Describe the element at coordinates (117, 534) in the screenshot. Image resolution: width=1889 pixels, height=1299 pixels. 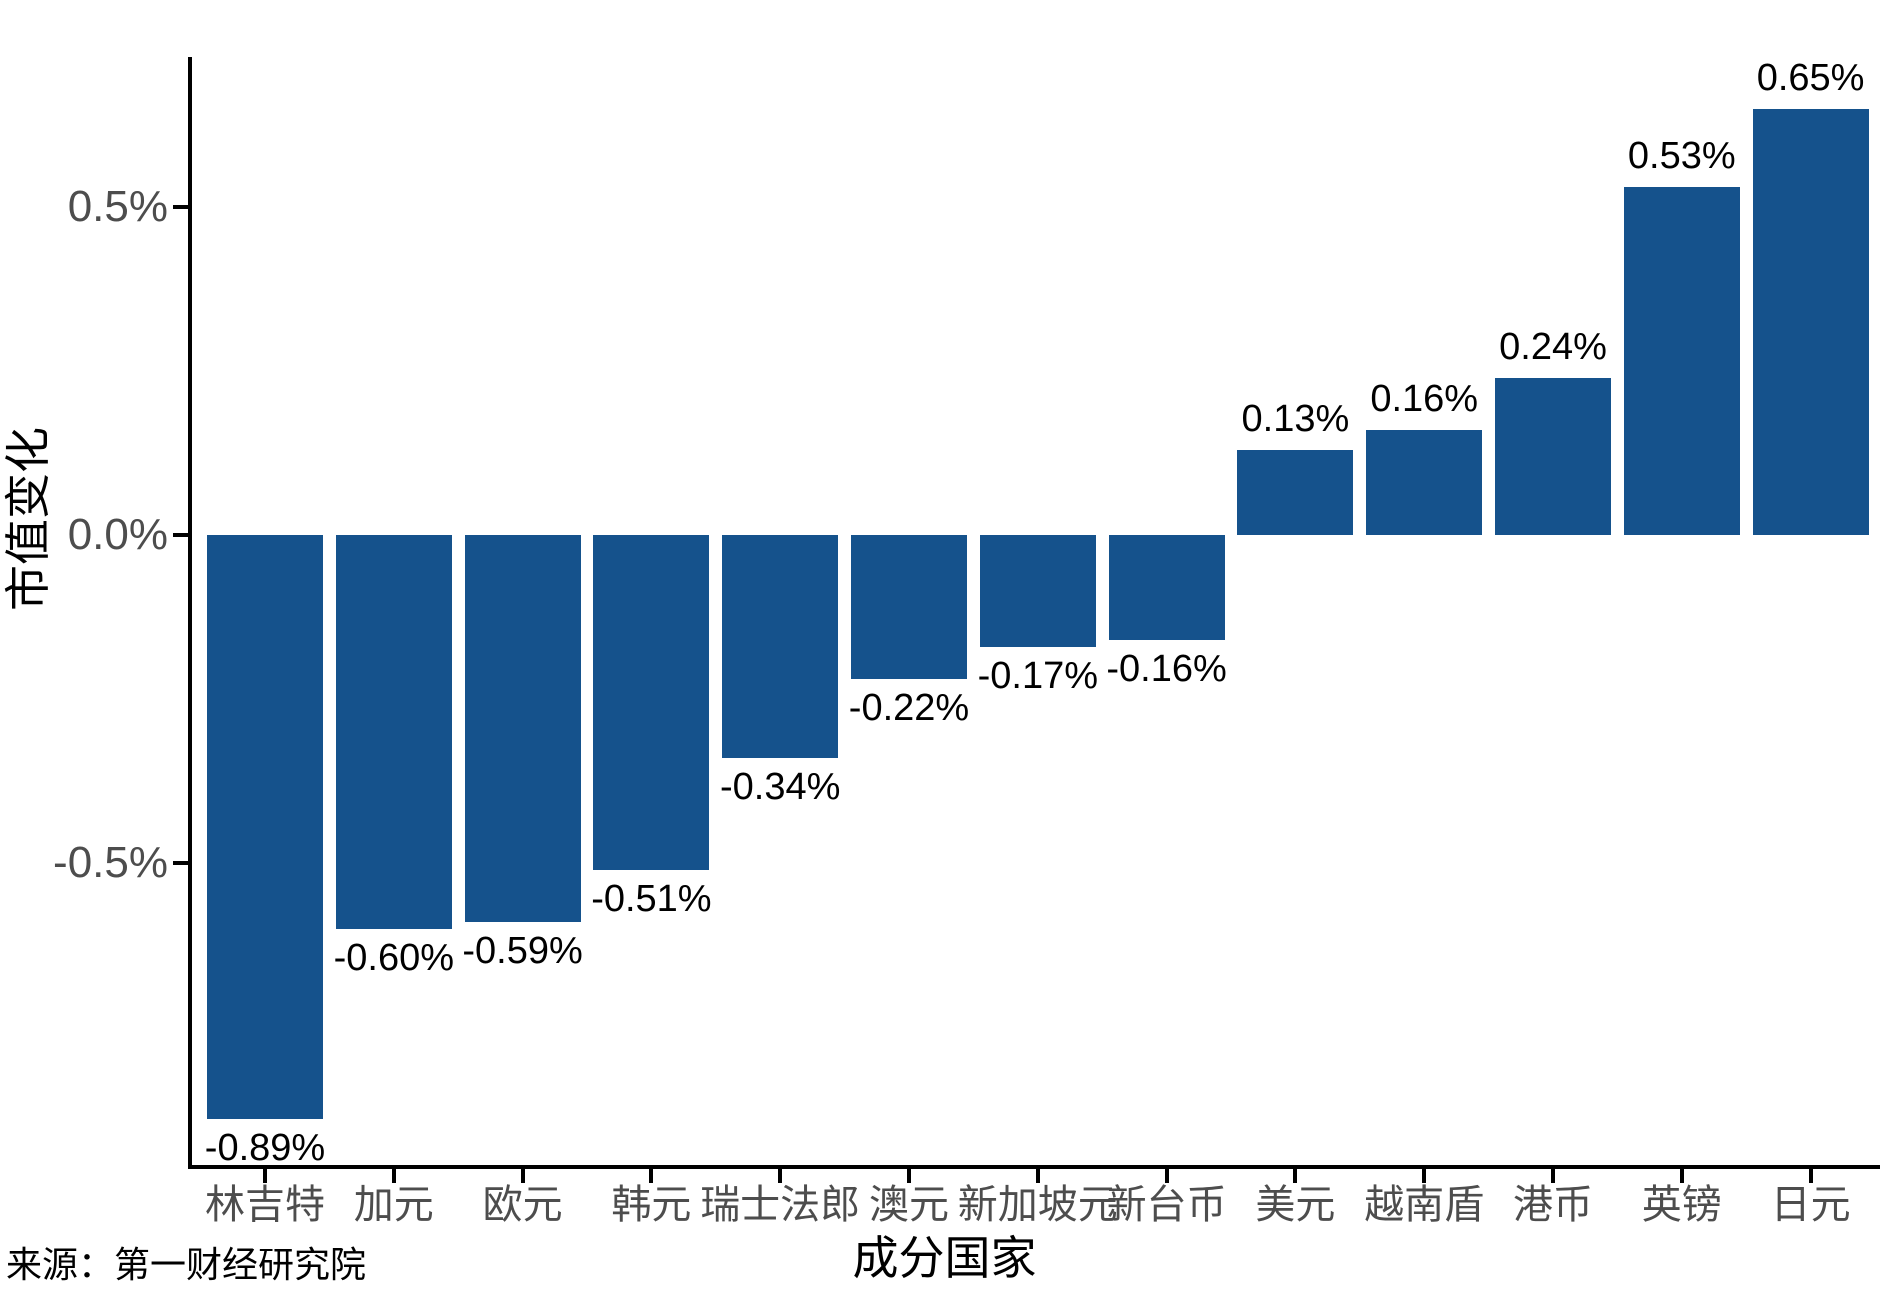
I see `y-axis-tick-label: 0.0%` at that location.